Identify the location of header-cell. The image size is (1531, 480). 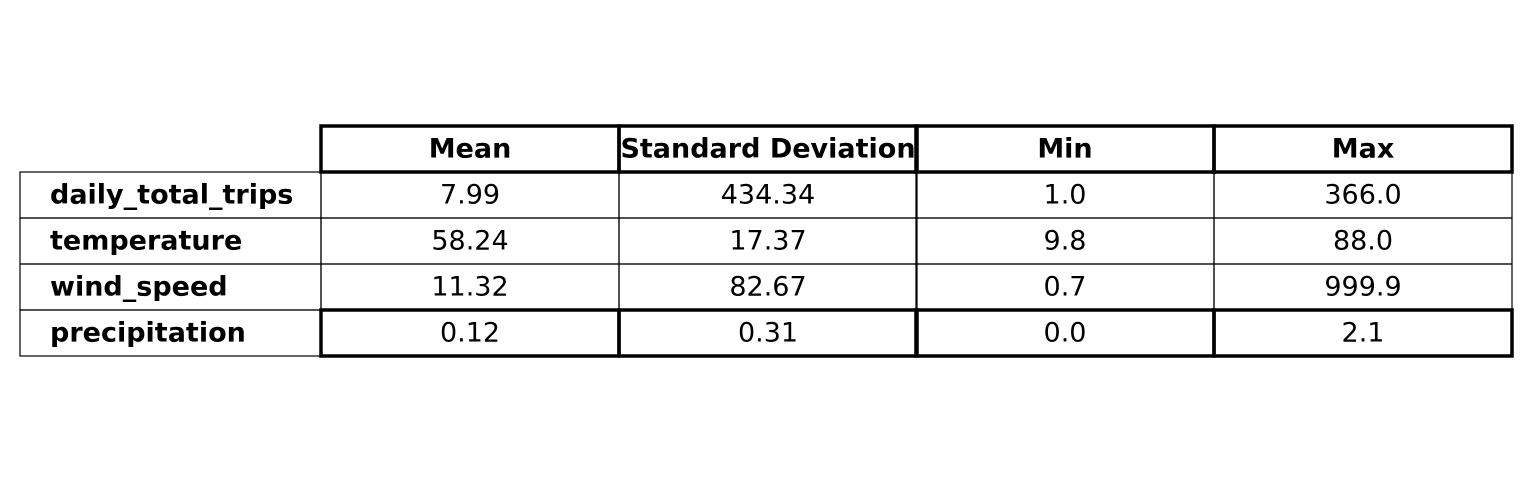
(1363, 149).